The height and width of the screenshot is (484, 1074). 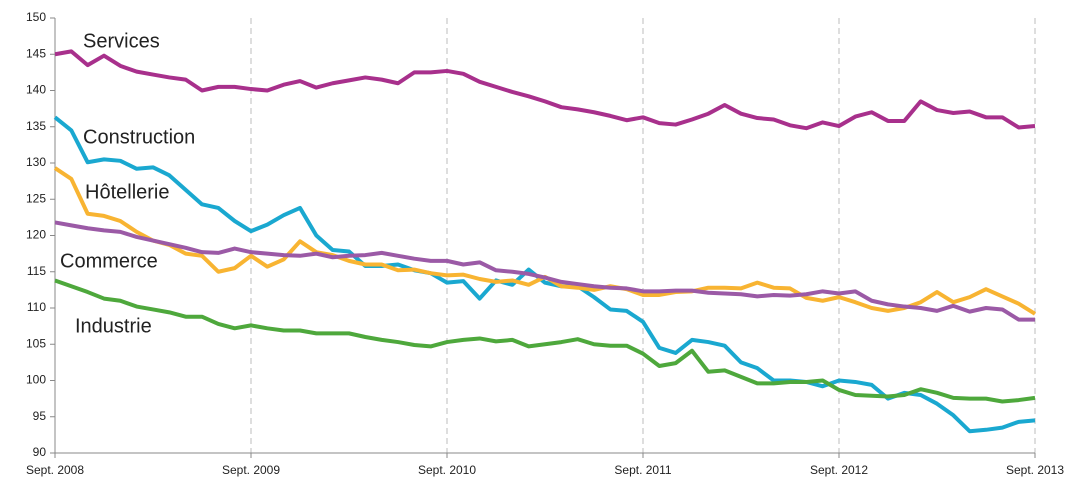 I want to click on x-tick-label: Sept. 2011, so click(x=642, y=470).